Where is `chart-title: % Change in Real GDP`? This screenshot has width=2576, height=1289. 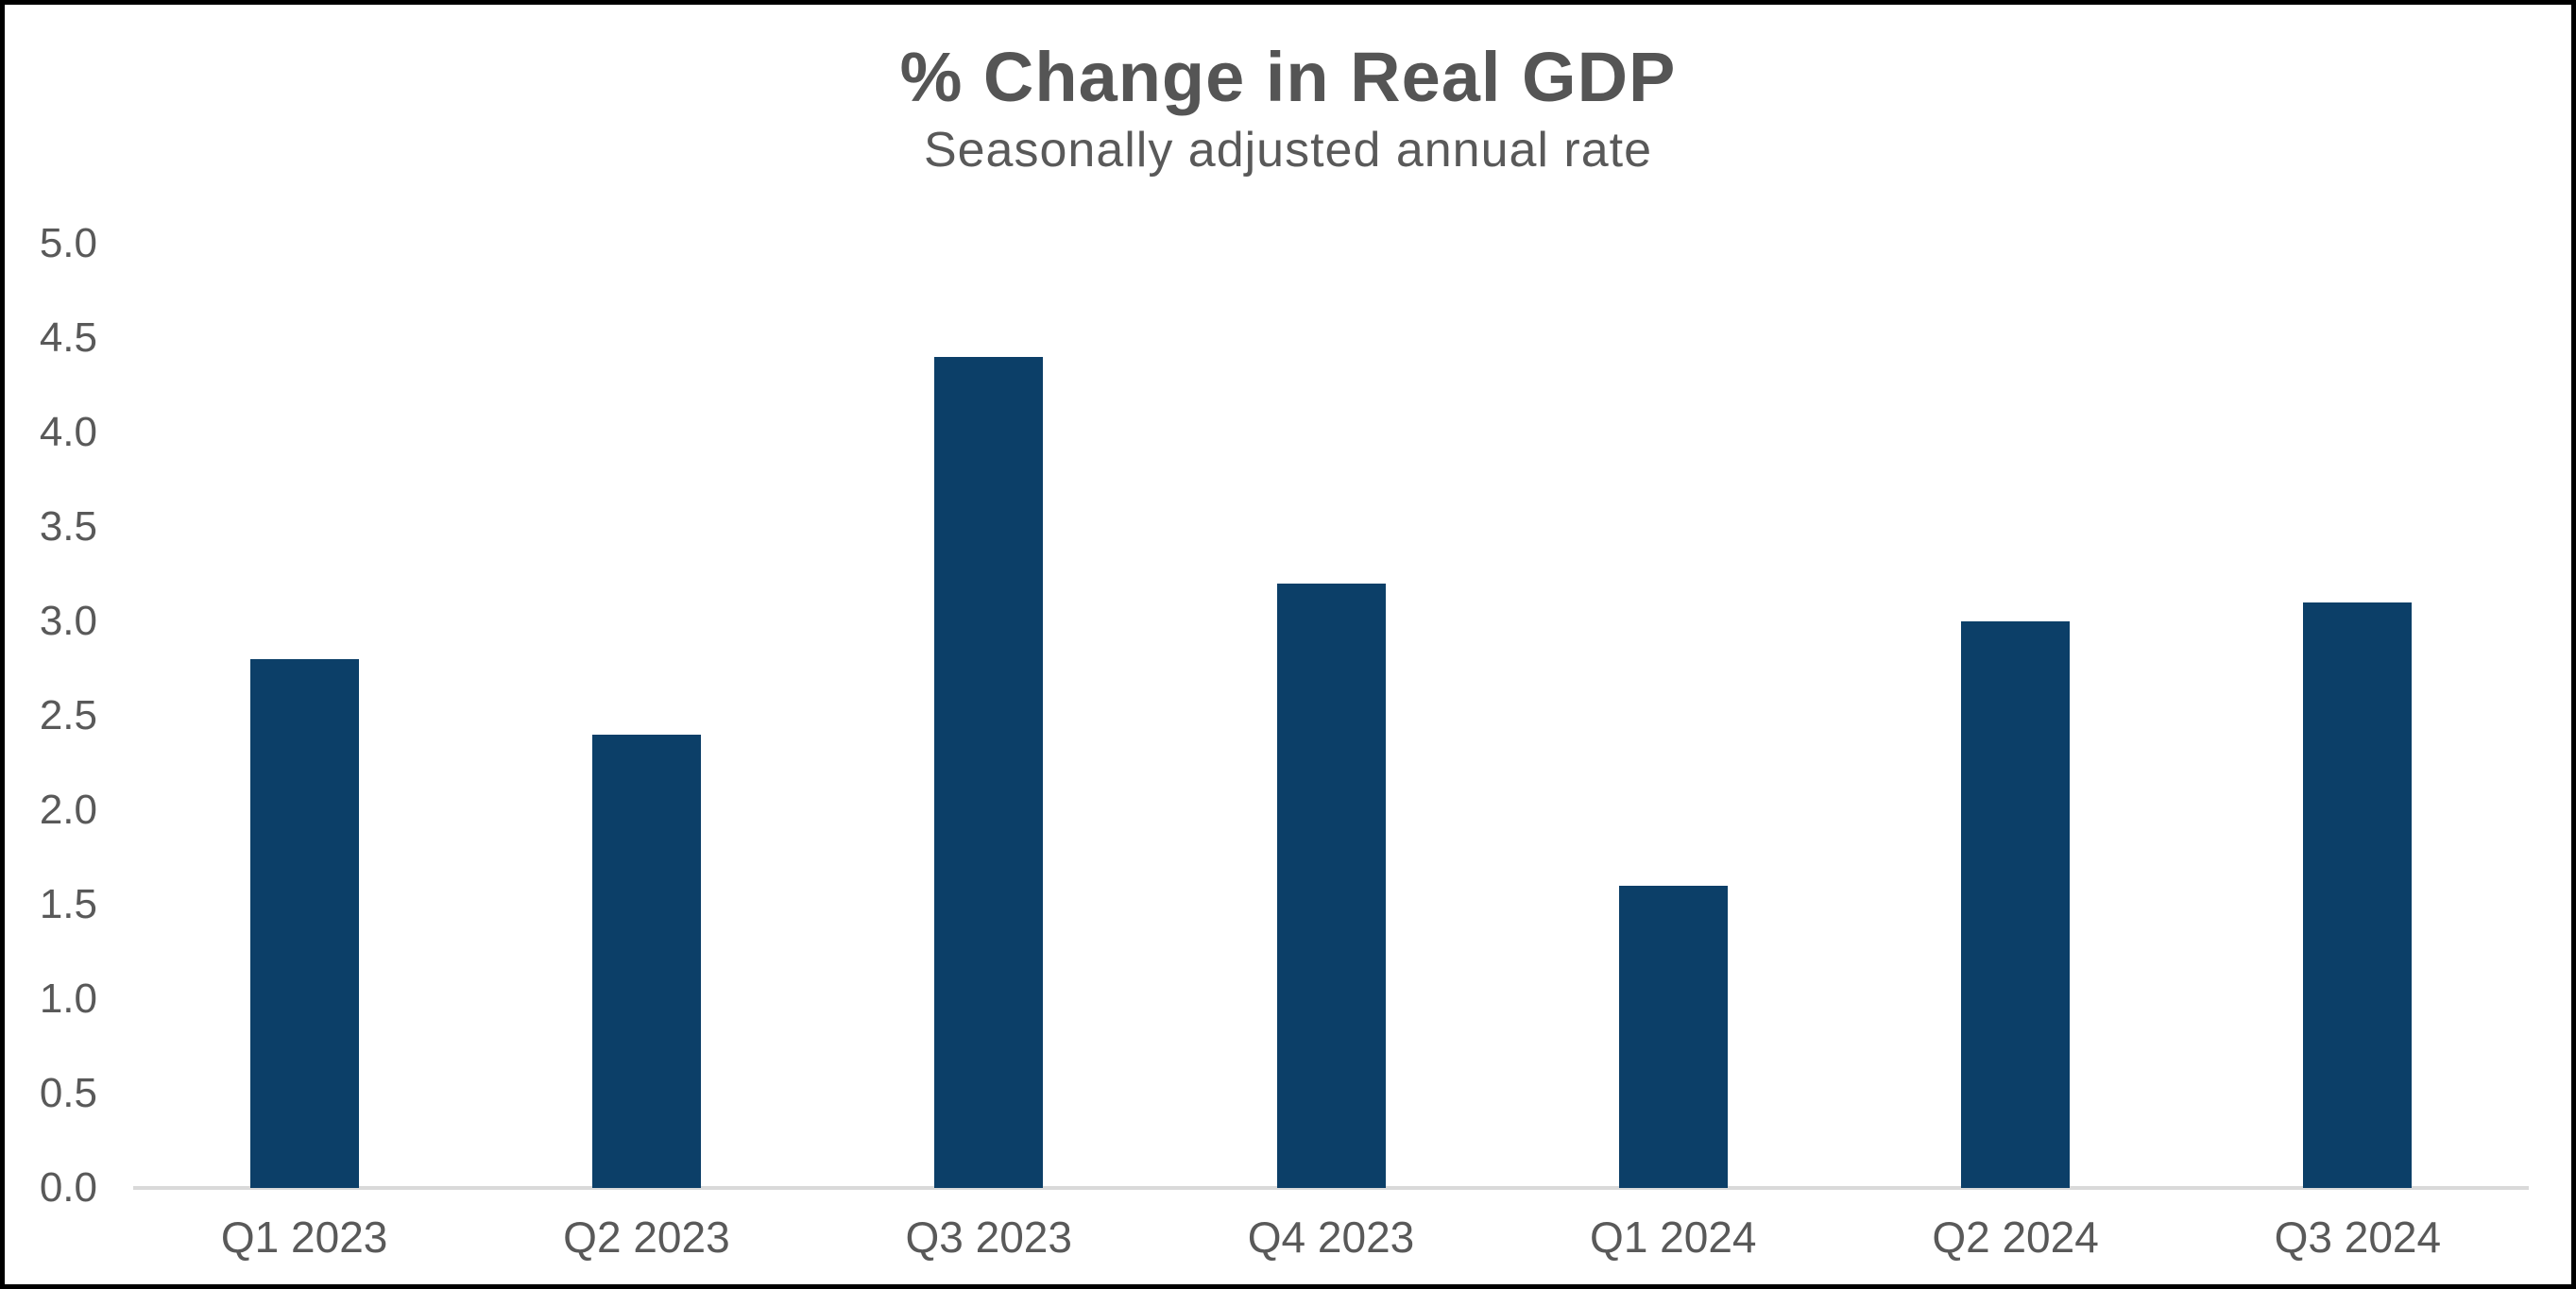 chart-title: % Change in Real GDP is located at coordinates (1288, 77).